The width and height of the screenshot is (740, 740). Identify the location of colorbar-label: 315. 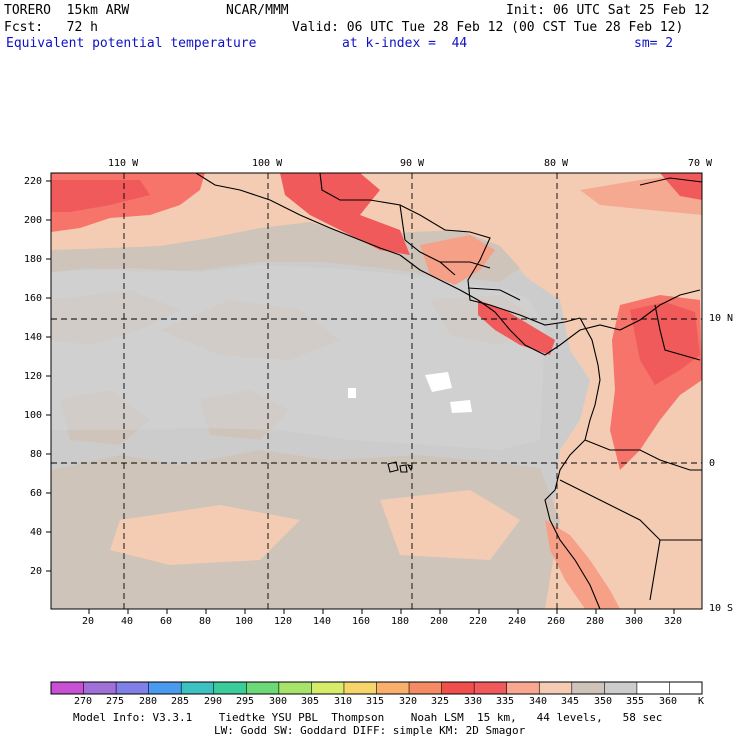
(375, 701).